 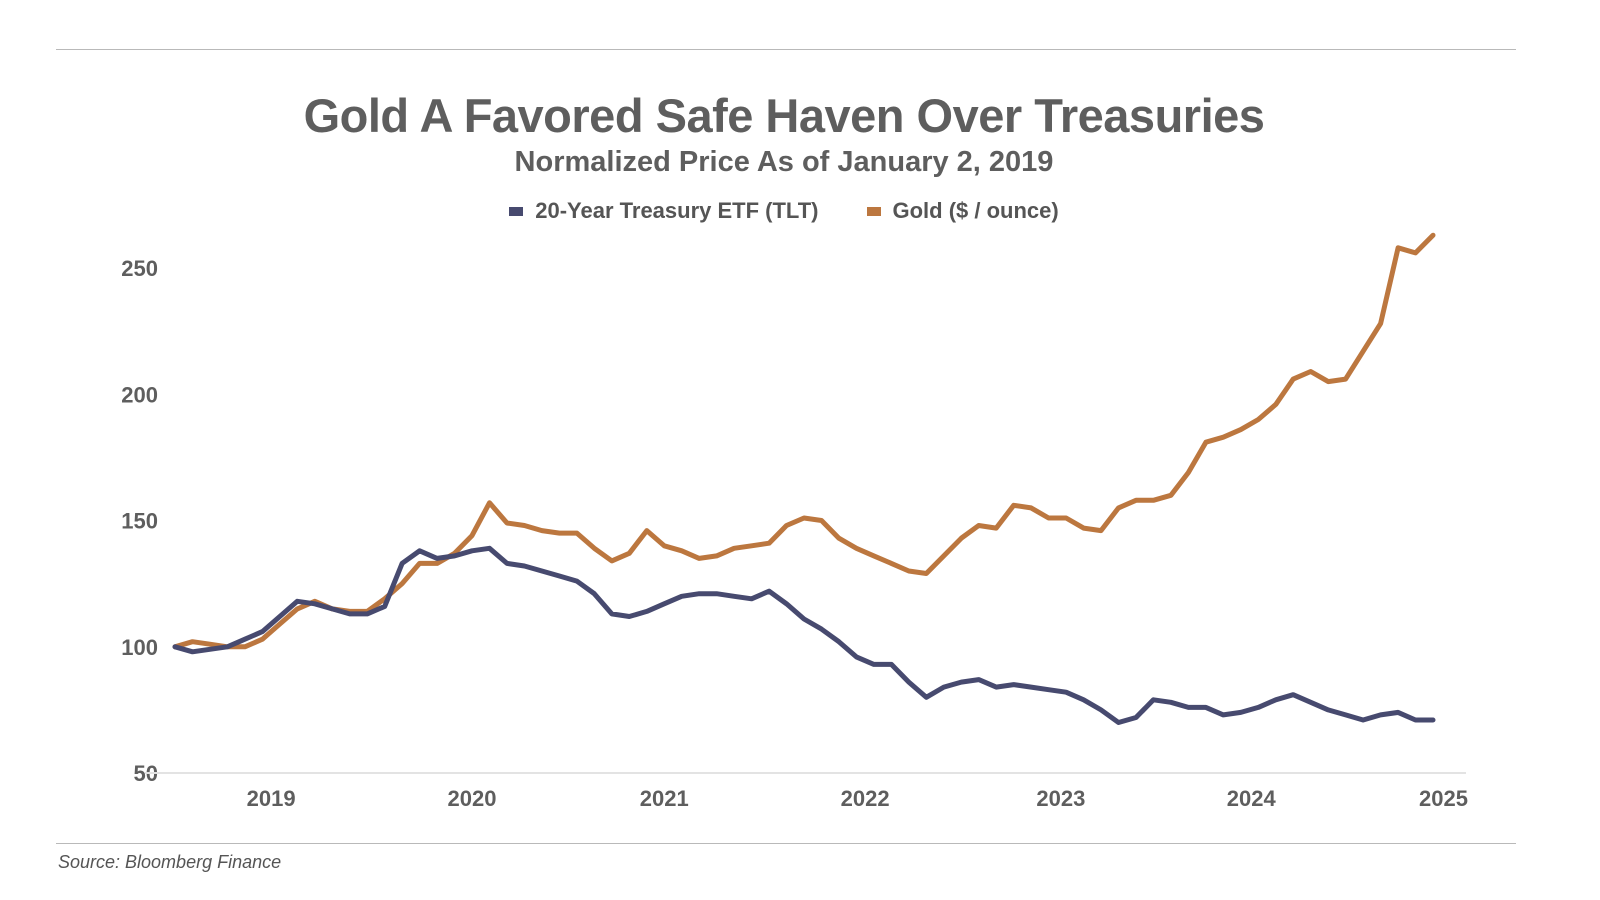 I want to click on legend-label-gold: Gold ($ / ounce), so click(x=975, y=210).